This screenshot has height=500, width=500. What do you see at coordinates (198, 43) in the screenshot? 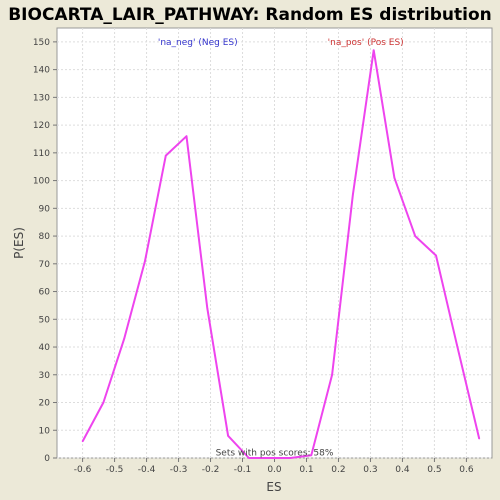
I see `annotation-label: 'na_neg' (Neg ES)` at bounding box center [198, 43].